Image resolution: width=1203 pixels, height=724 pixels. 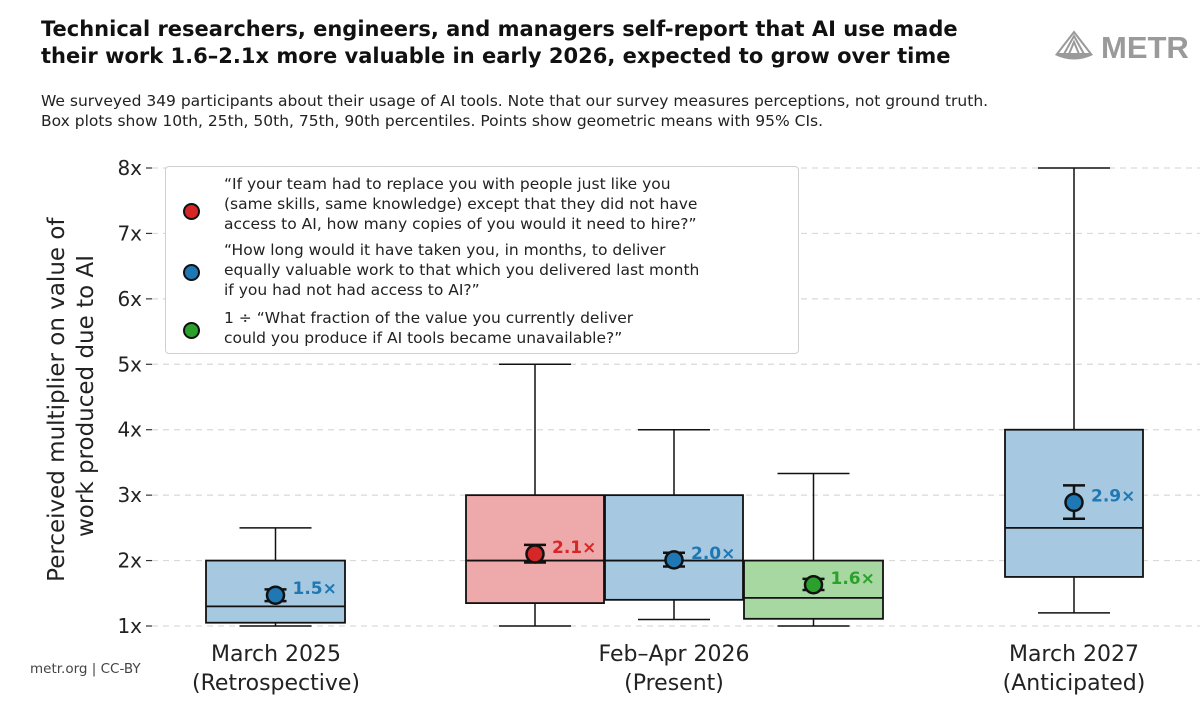 I want to click on mean-value-label: 1.5×, so click(x=315, y=589).